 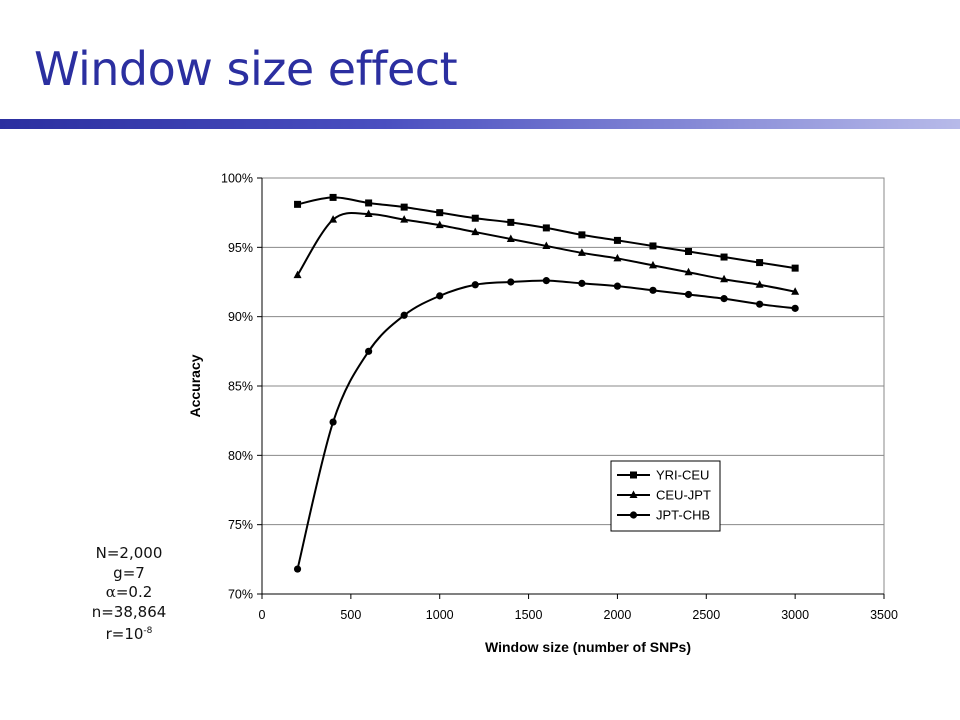 What do you see at coordinates (240, 595) in the screenshot?
I see `y-tick-label: 70%` at bounding box center [240, 595].